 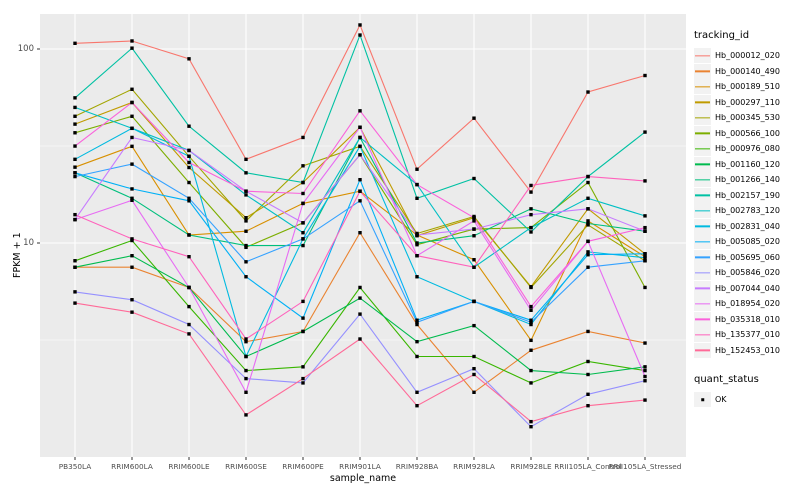 What do you see at coordinates (747, 226) in the screenshot?
I see `legend-item-Hb_002831_040: Hb_002831_040` at bounding box center [747, 226].